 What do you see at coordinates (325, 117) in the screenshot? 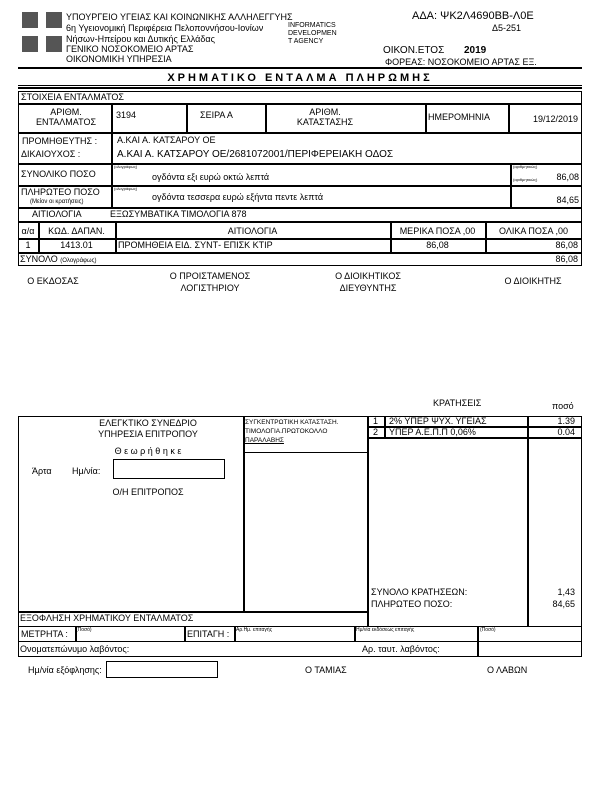
I see `status-label: ΑΡΙΘΜ. ΚΑΤΑΣΤΑΣΗΣ` at bounding box center [325, 117].